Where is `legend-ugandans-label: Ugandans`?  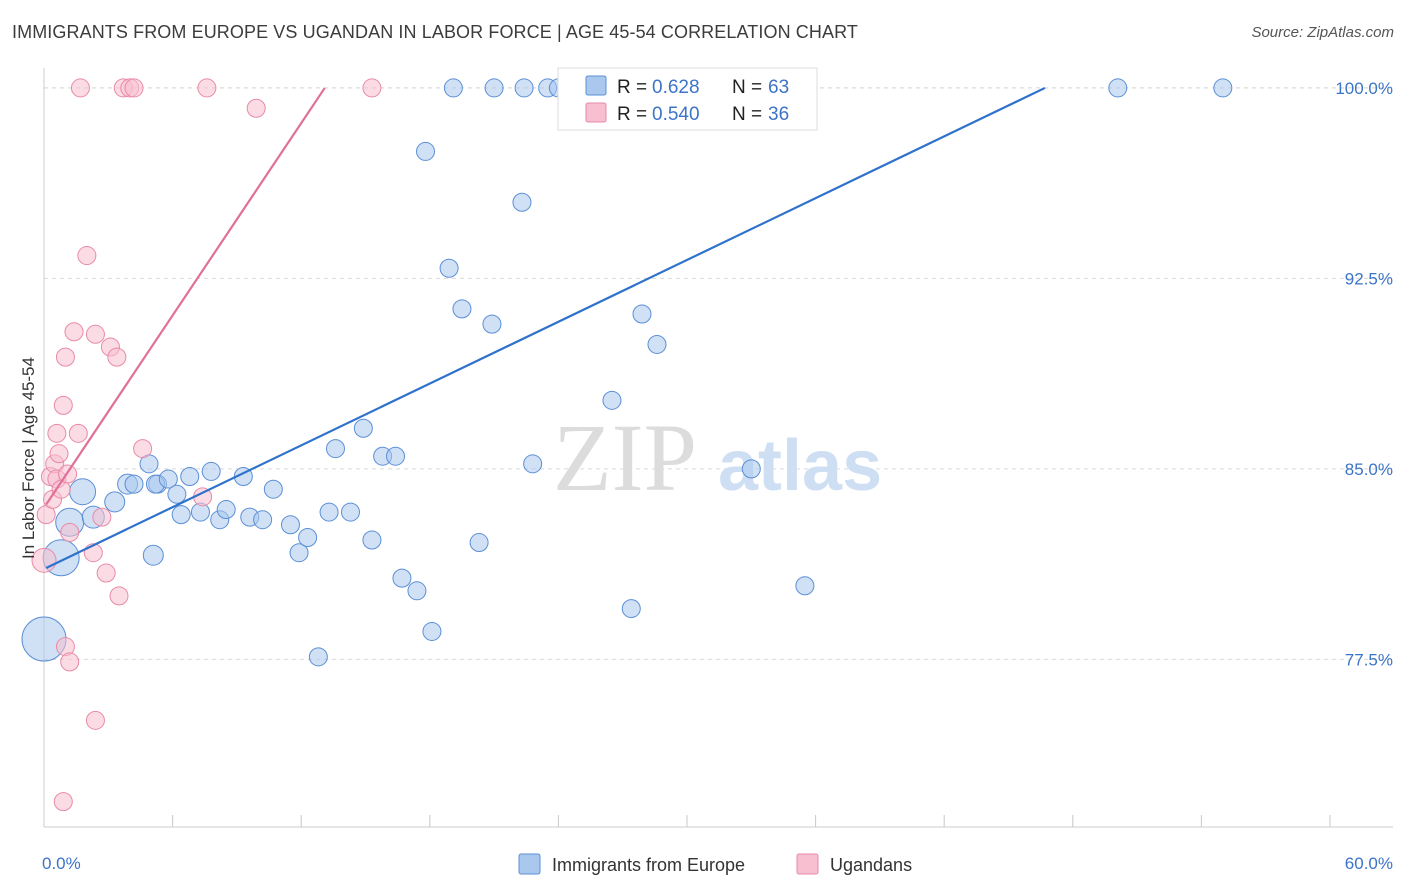
legend-ugandans-label: Ugandans is located at coordinates (871, 865).